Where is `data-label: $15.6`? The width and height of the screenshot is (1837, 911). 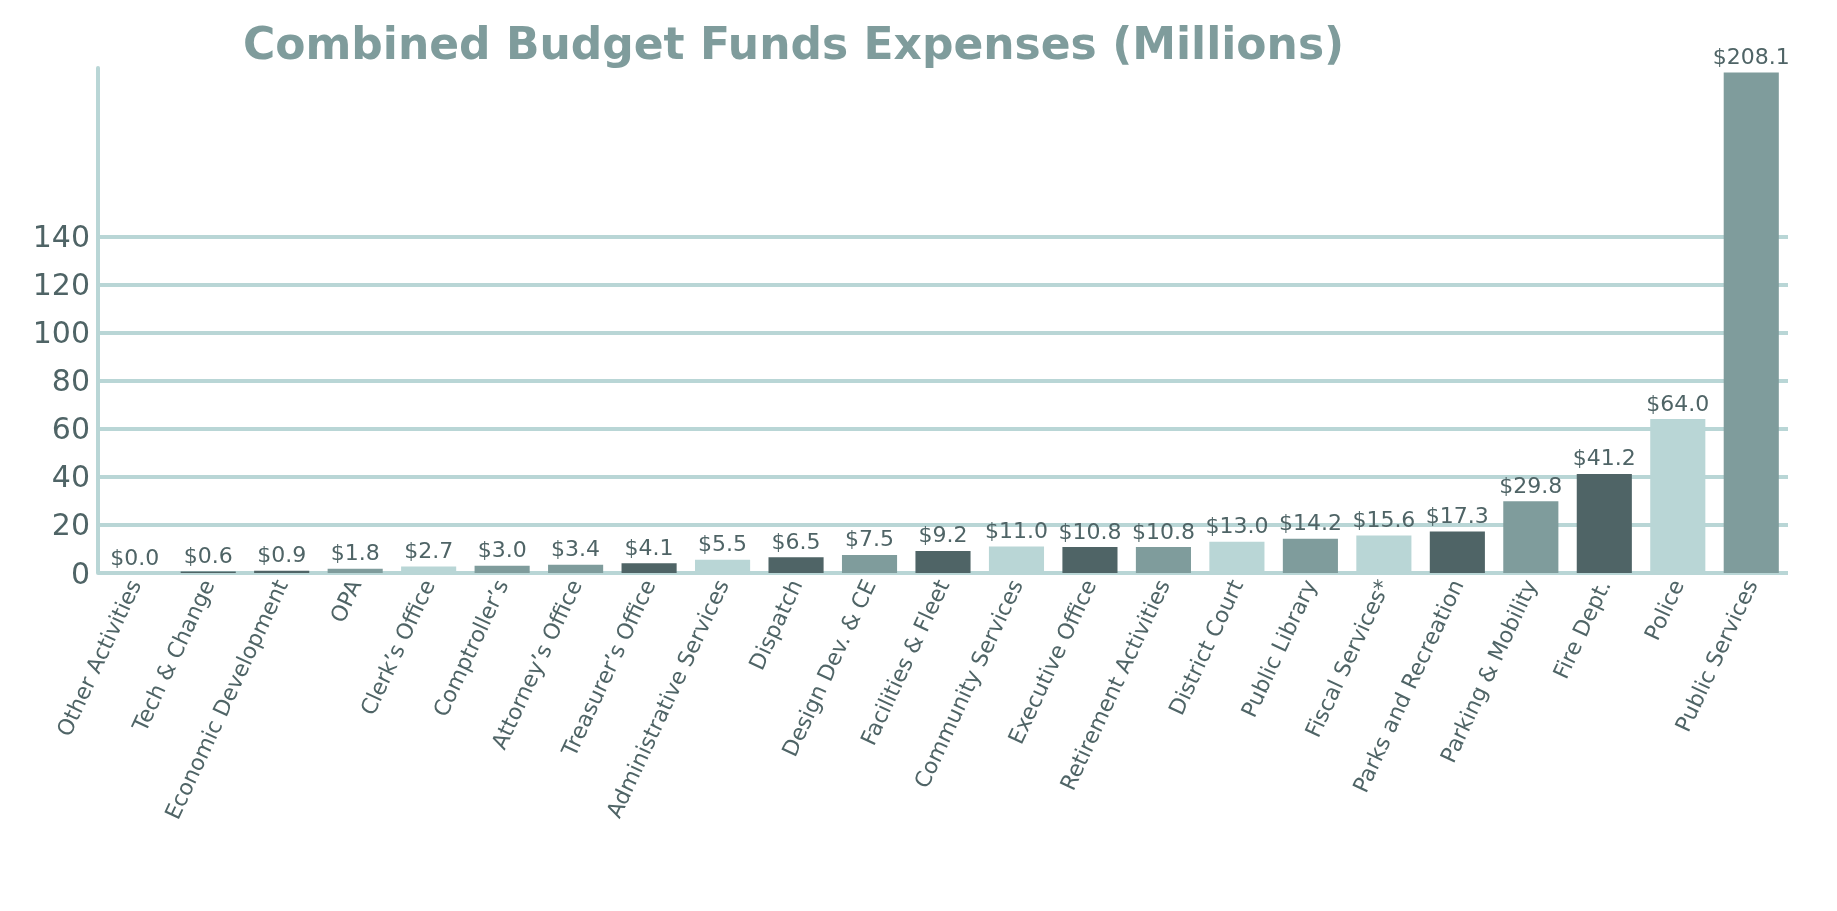
data-label: $15.6 is located at coordinates (1384, 519).